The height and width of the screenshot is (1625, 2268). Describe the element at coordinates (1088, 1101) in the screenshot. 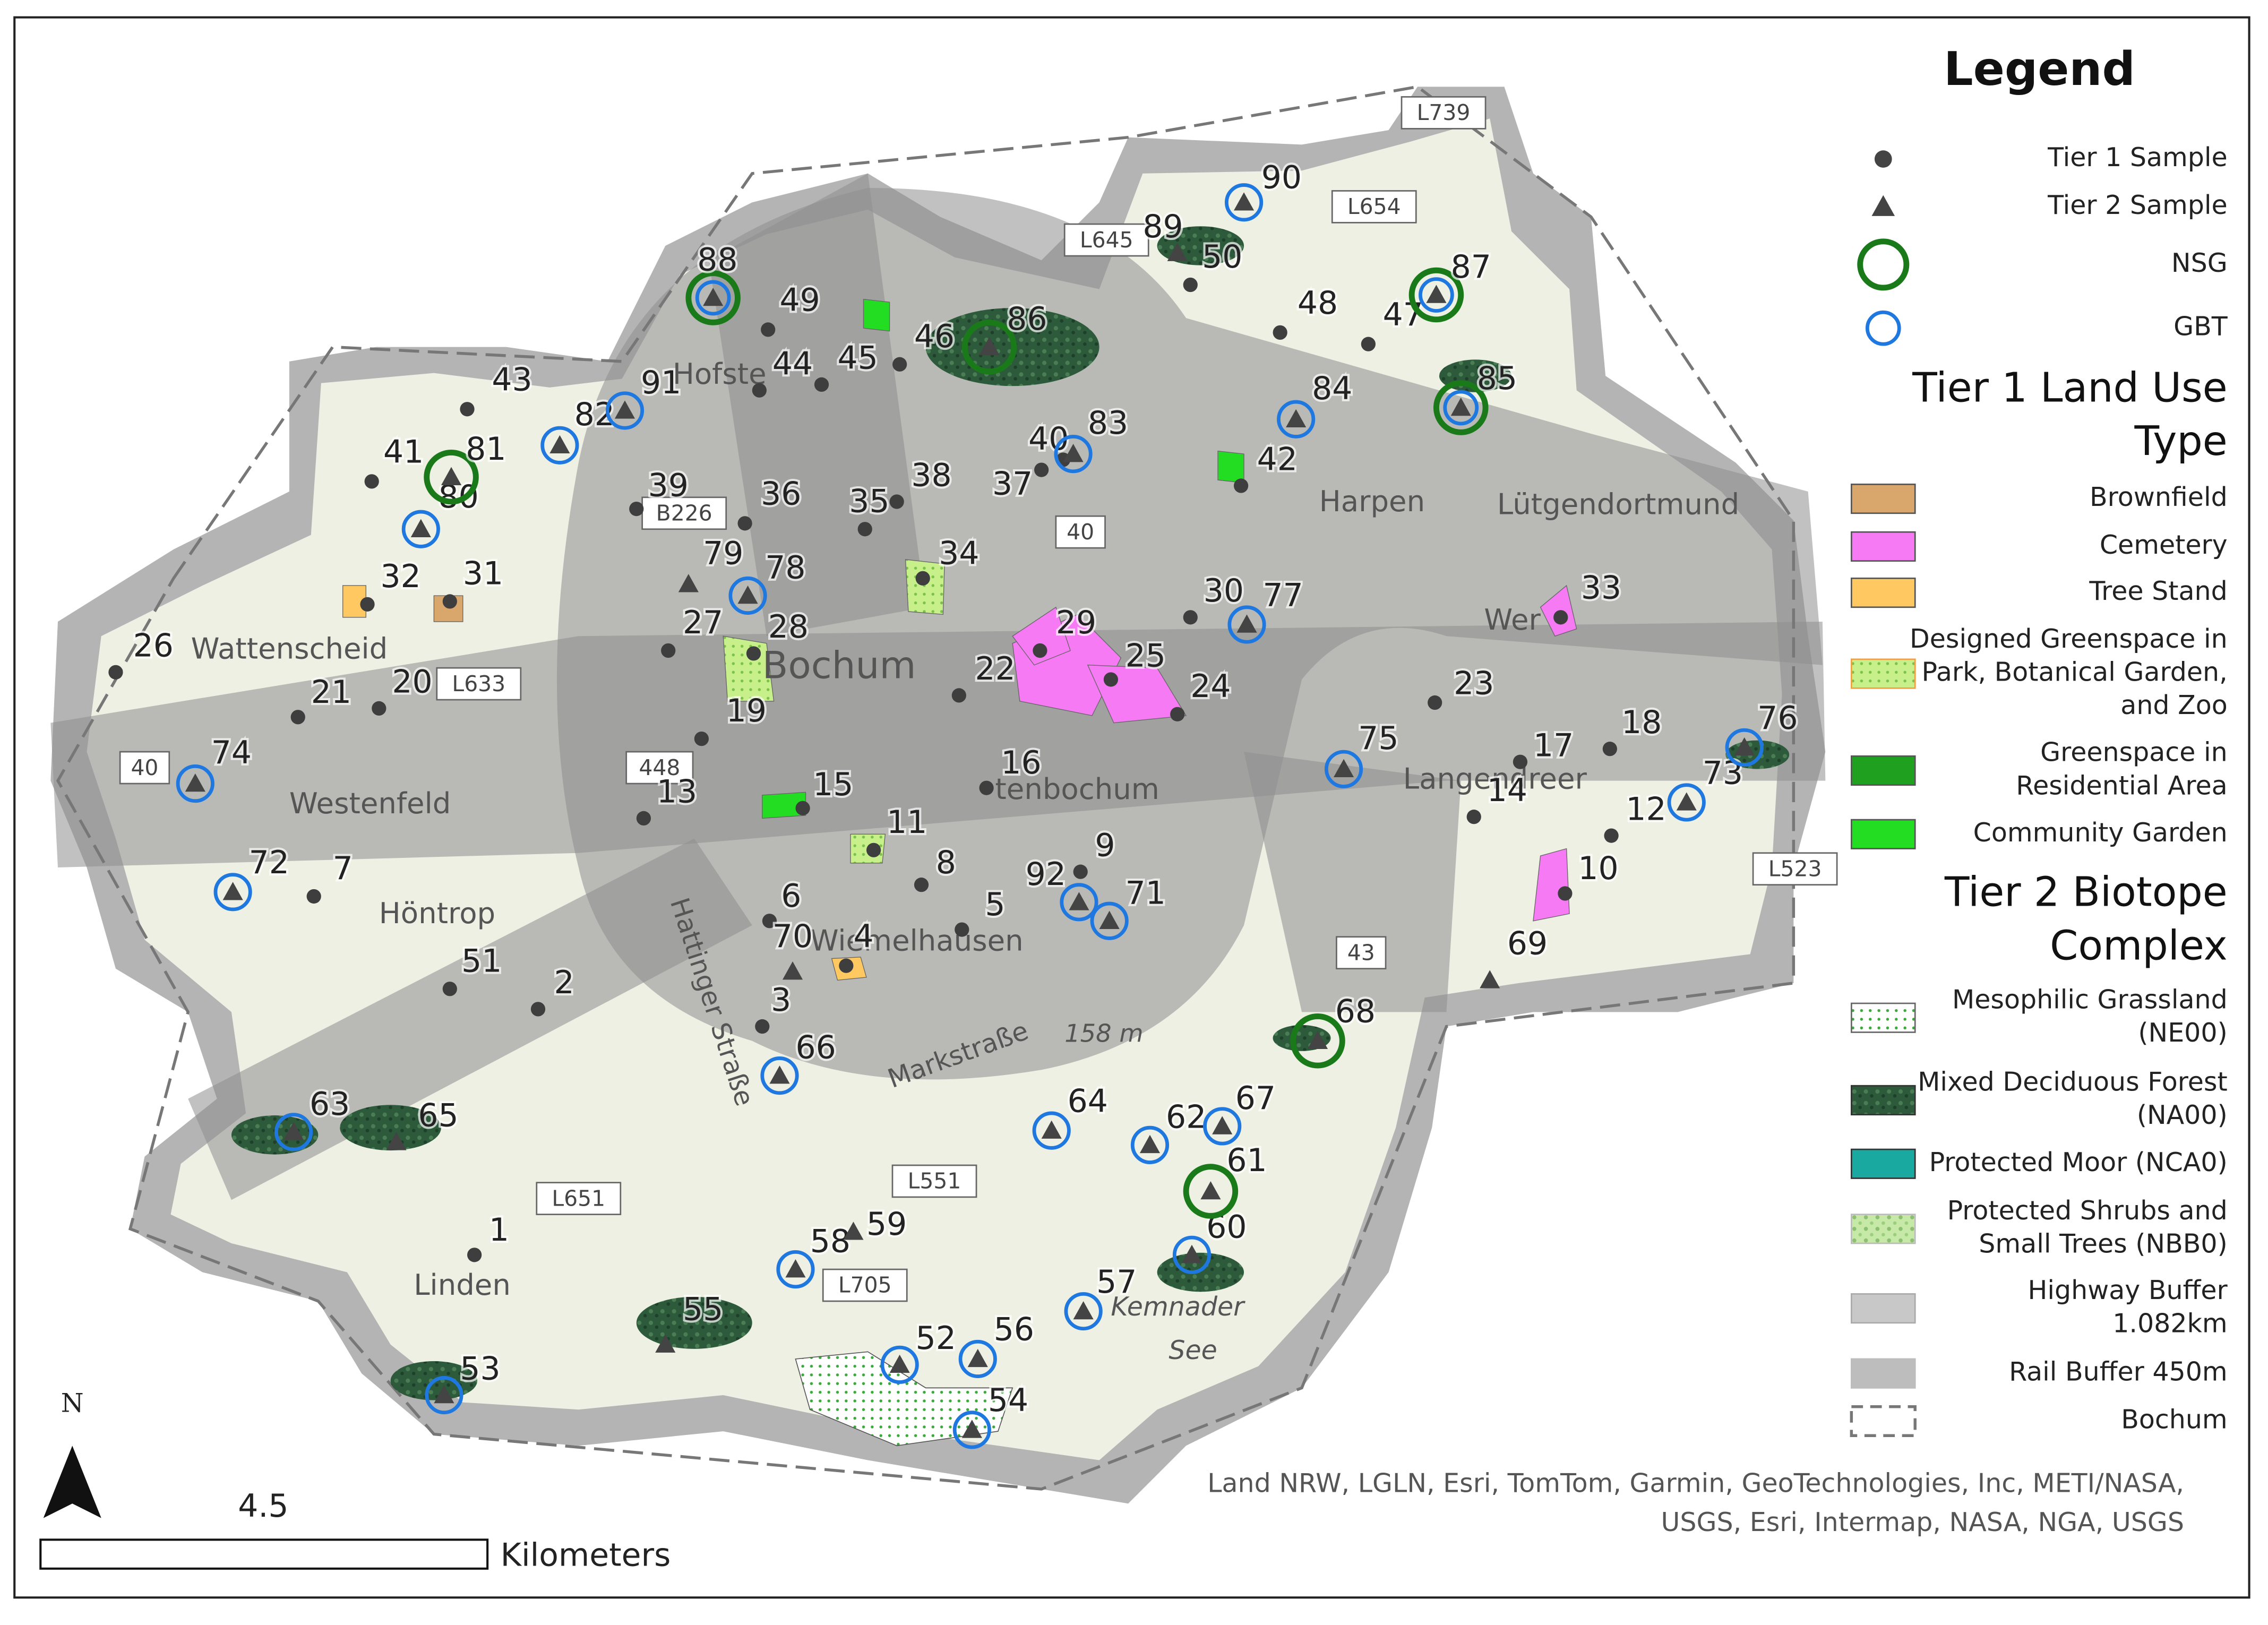

I see `sample-label: 64` at that location.